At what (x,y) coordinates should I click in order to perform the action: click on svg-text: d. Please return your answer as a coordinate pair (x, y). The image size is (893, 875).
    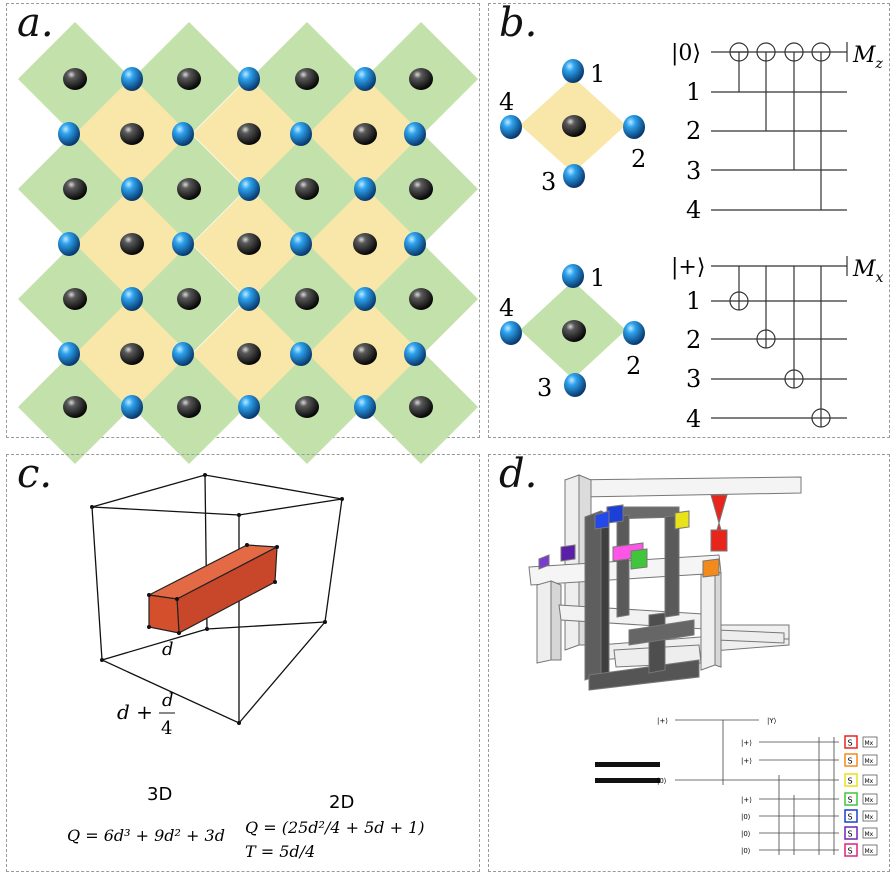
    Looking at the image, I should click on (168, 700).